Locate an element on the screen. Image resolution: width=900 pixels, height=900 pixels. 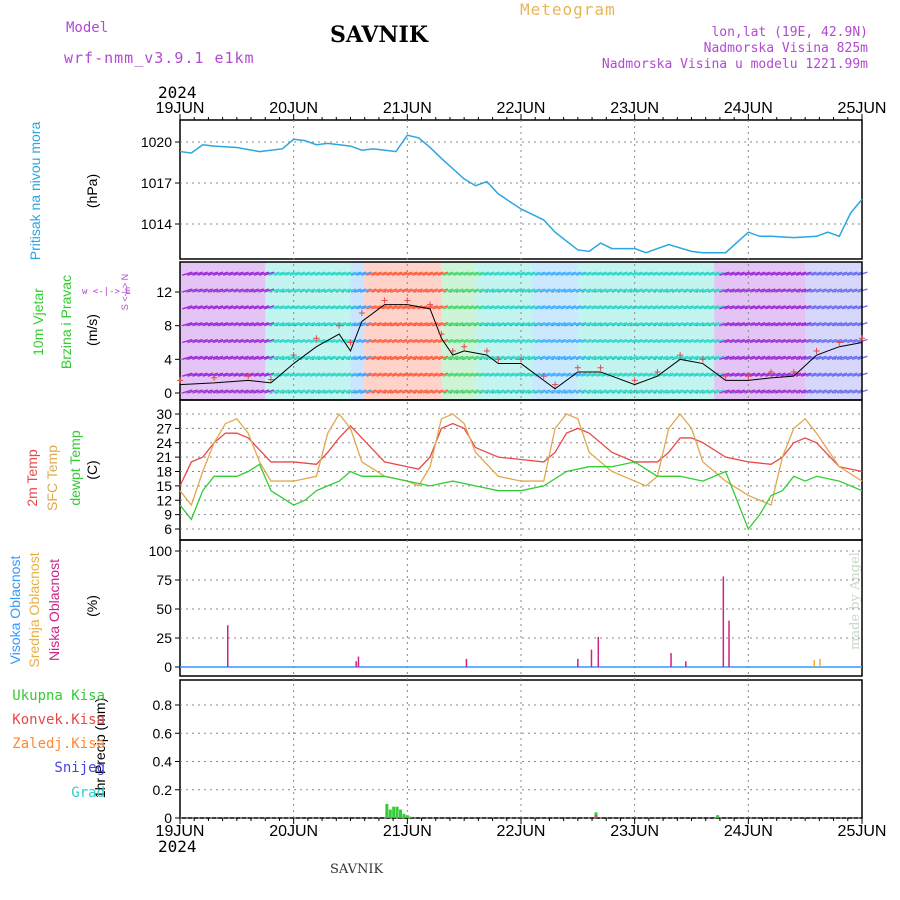
y-tick-label: 100 is located at coordinates (161, 551).